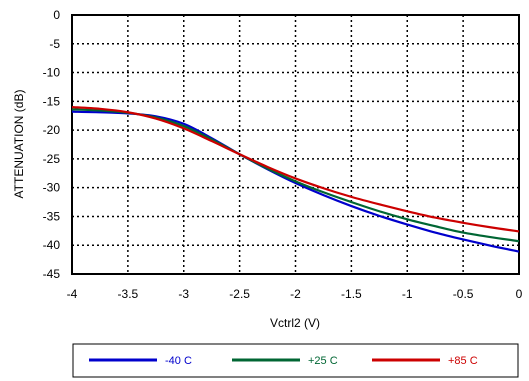 The image size is (529, 381). Describe the element at coordinates (323, 361) in the screenshot. I see `legend-label: +25 C` at that location.